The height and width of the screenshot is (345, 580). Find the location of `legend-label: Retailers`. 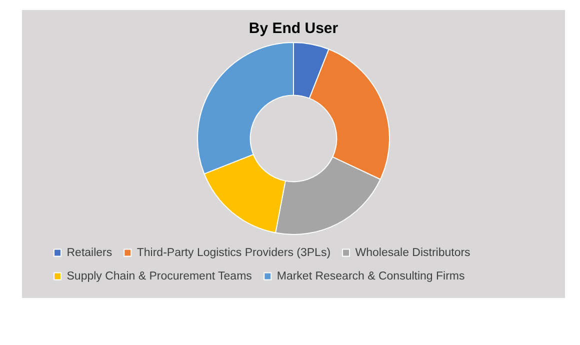

legend-label: Retailers is located at coordinates (89, 252).